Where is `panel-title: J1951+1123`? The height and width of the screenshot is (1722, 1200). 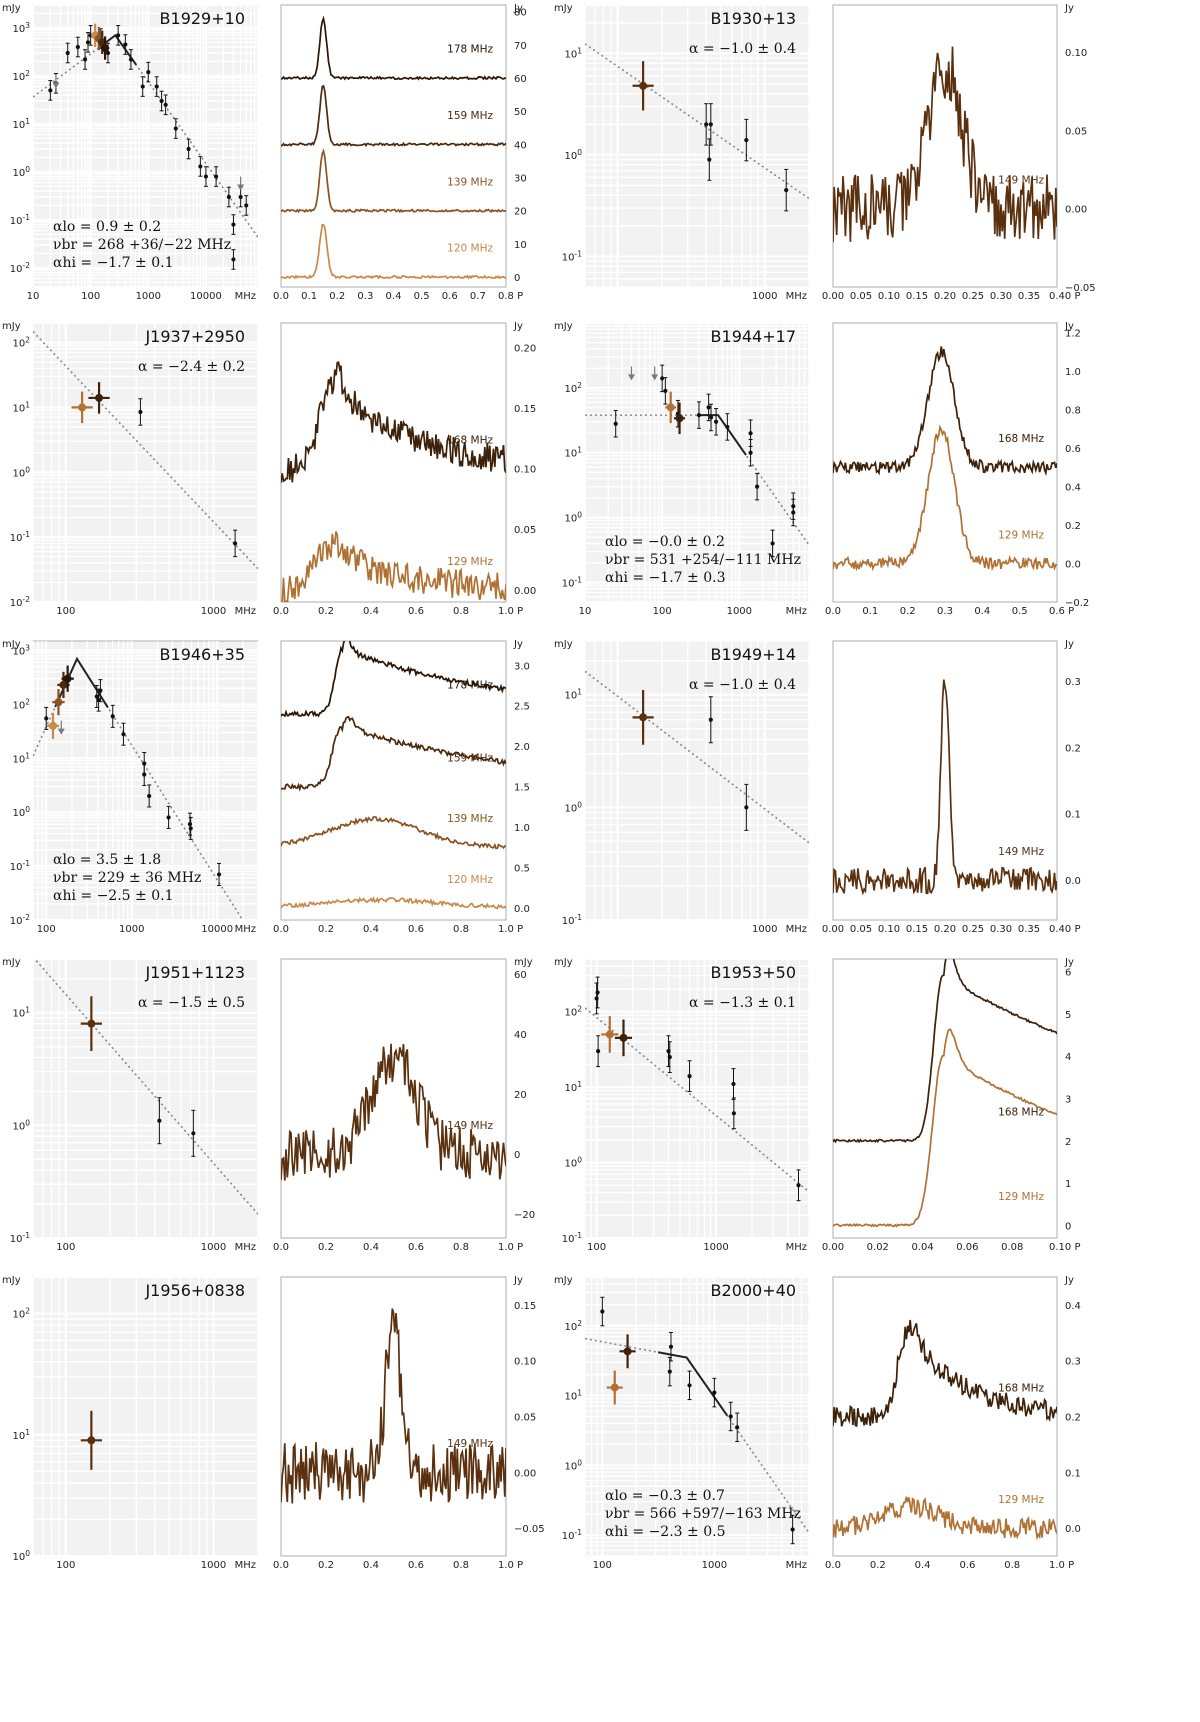 panel-title: J1951+1123 is located at coordinates (194, 972).